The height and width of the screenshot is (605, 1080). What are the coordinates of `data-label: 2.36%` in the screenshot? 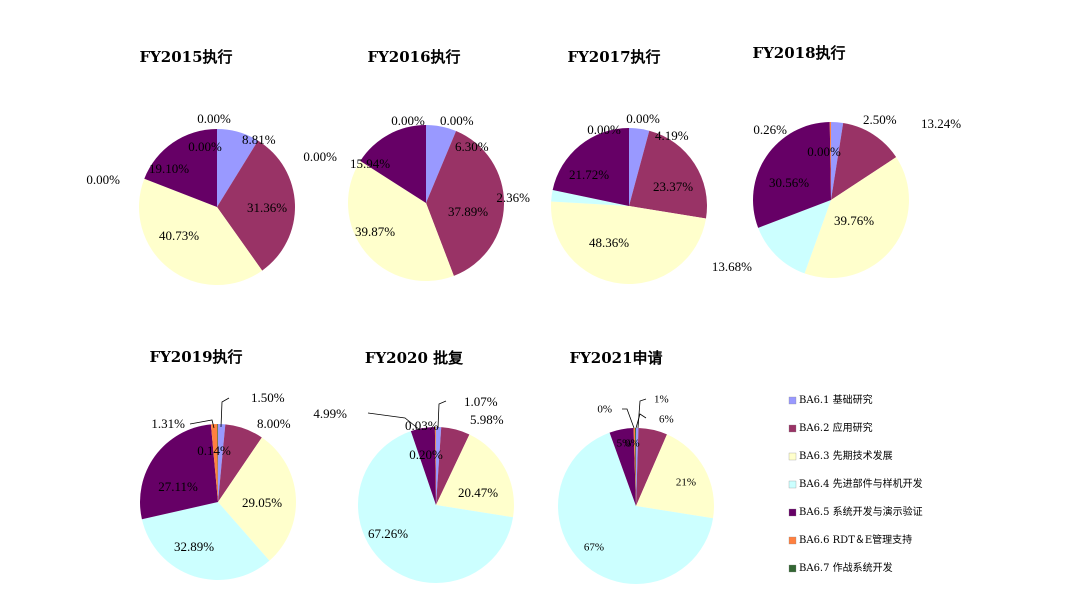 It's located at (513, 197).